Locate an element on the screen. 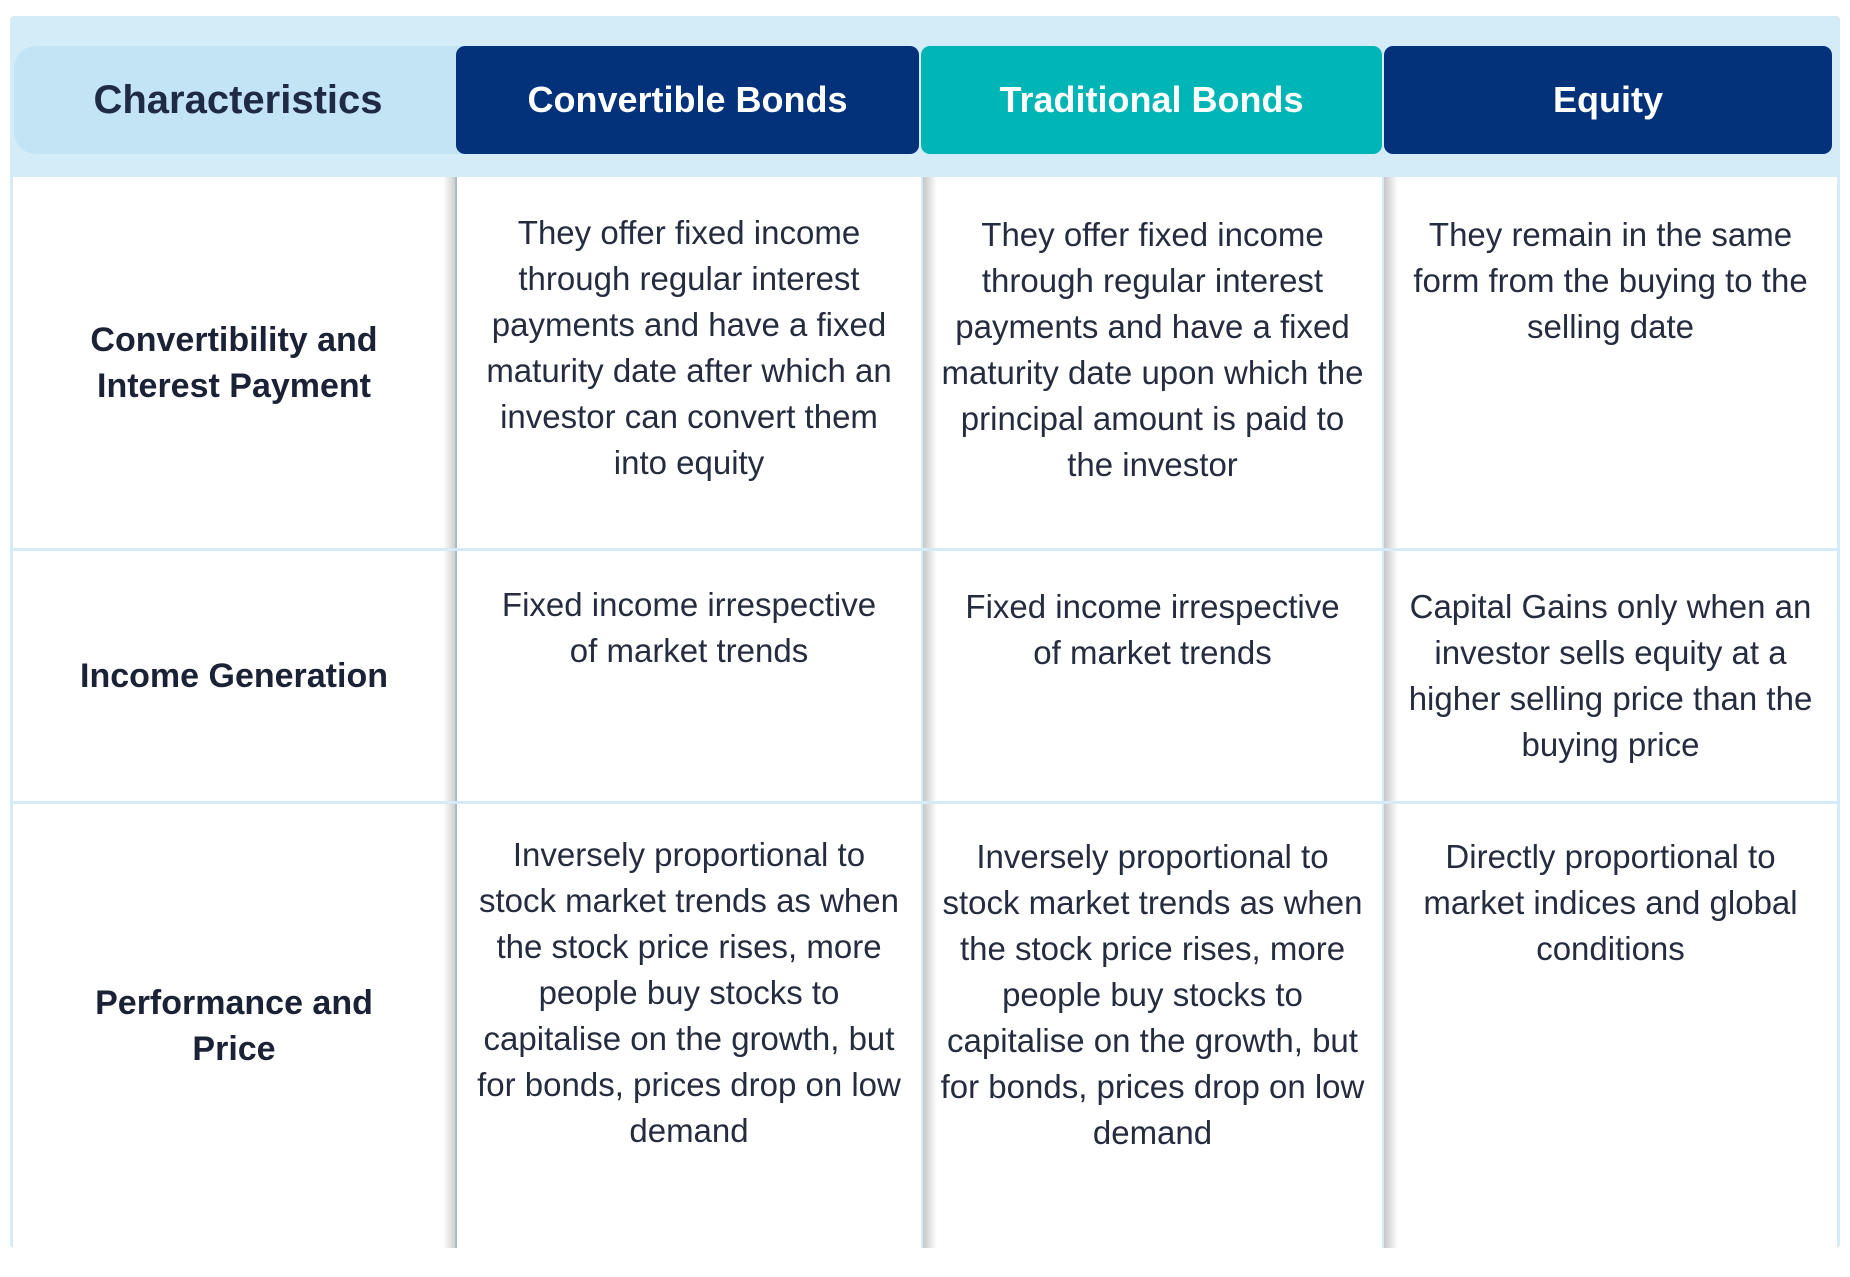 The image size is (1850, 1277). row-label-income: Income Generation is located at coordinates (234, 676).